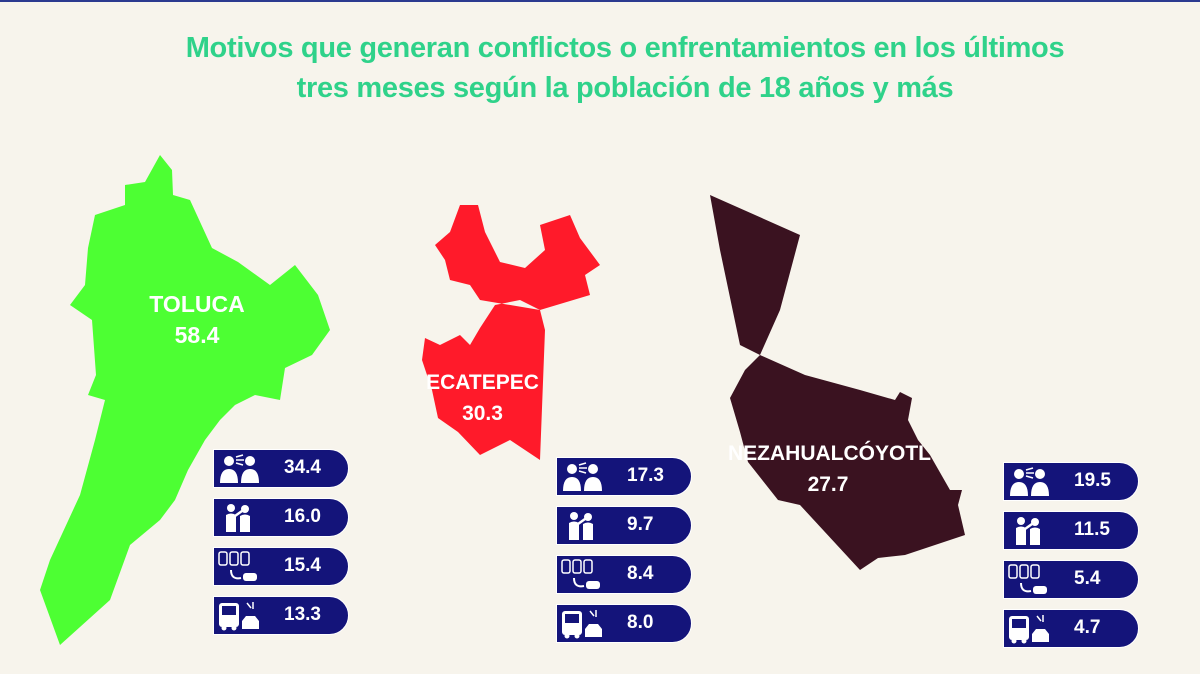  What do you see at coordinates (640, 622) in the screenshot?
I see `stat-value: 8.0` at bounding box center [640, 622].